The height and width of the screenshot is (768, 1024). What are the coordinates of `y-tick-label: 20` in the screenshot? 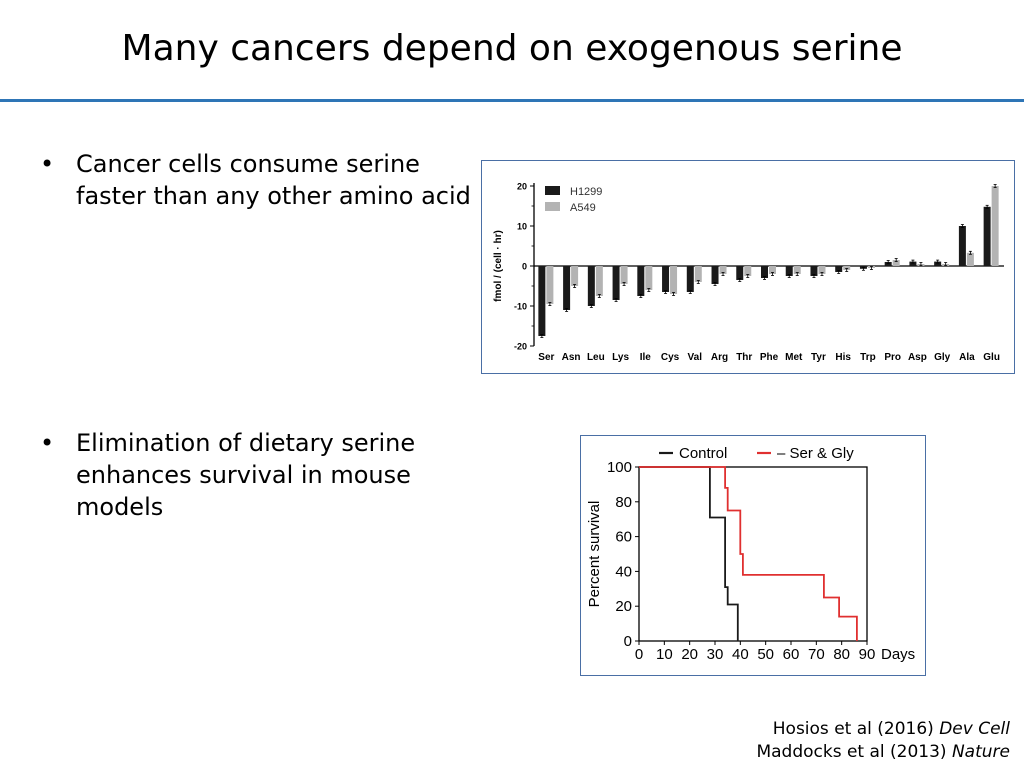 It's located at (522, 187).